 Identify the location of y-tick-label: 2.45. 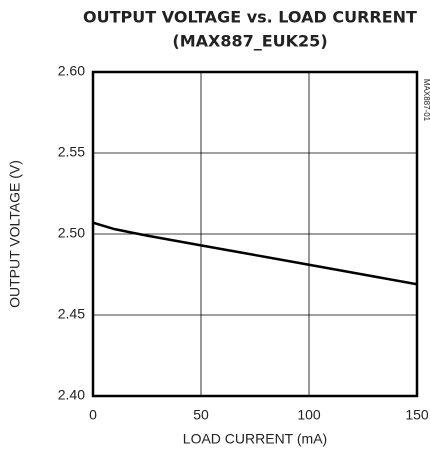
(71, 314).